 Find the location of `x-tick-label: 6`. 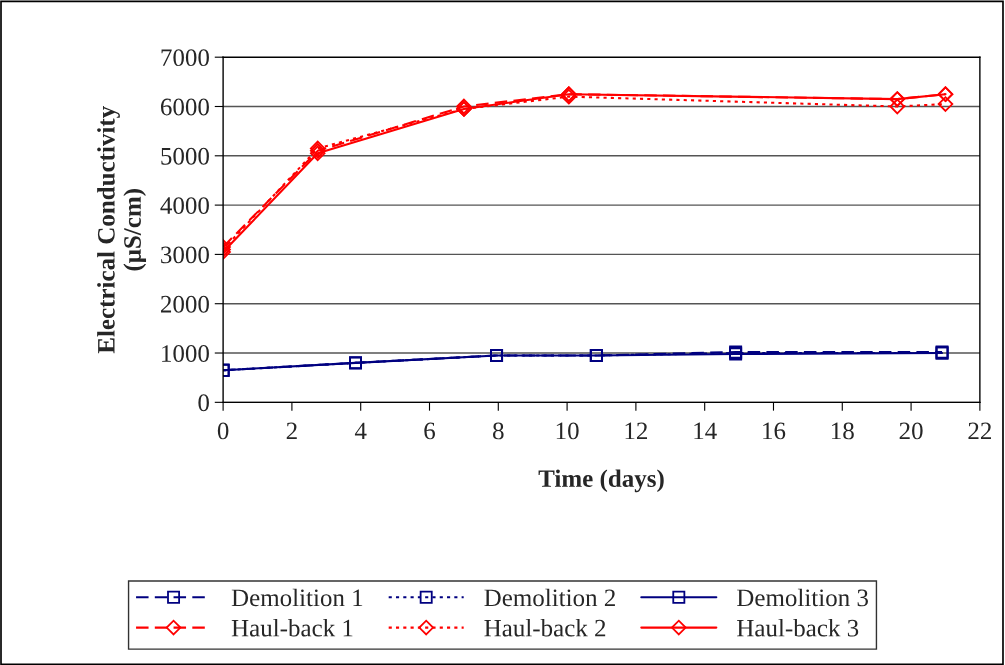

x-tick-label: 6 is located at coordinates (429, 431).